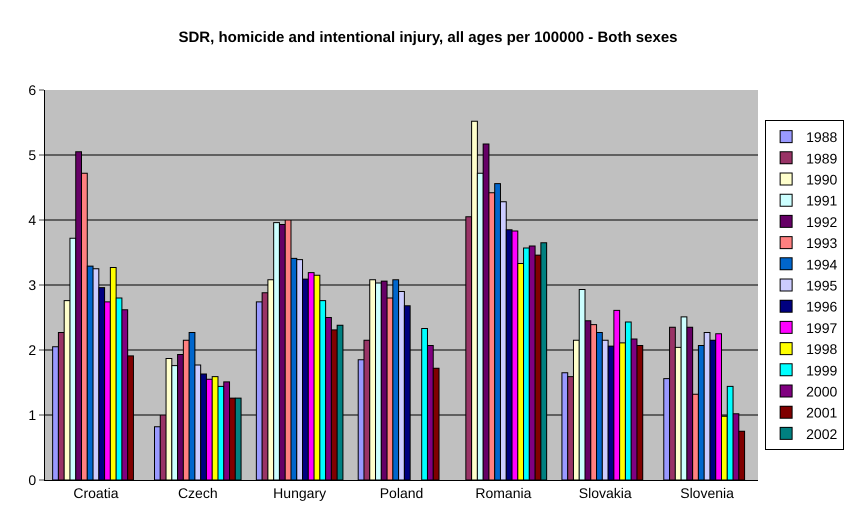 The height and width of the screenshot is (525, 856). What do you see at coordinates (605, 492) in the screenshot?
I see `x-tick-label: Slovakia` at bounding box center [605, 492].